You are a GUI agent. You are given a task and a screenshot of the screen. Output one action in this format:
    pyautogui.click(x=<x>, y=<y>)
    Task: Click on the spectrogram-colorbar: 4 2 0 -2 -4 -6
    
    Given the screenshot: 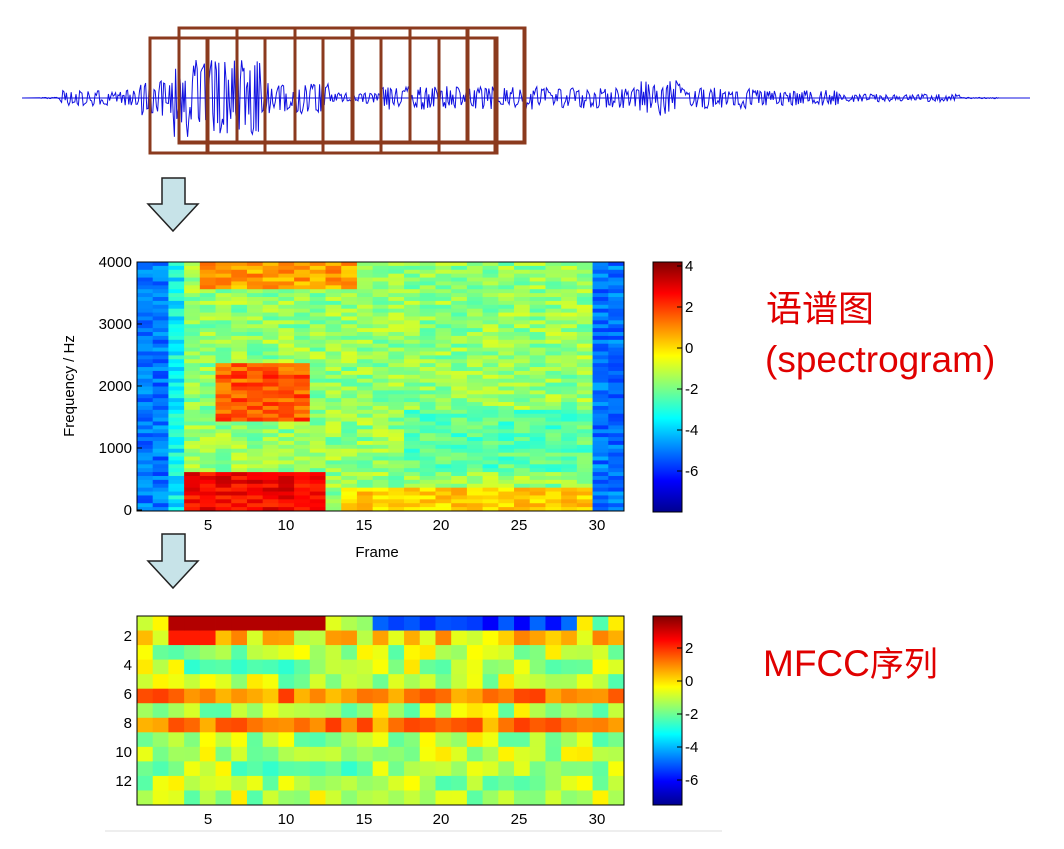 What is the action you would take?
    pyautogui.click(x=675, y=385)
    